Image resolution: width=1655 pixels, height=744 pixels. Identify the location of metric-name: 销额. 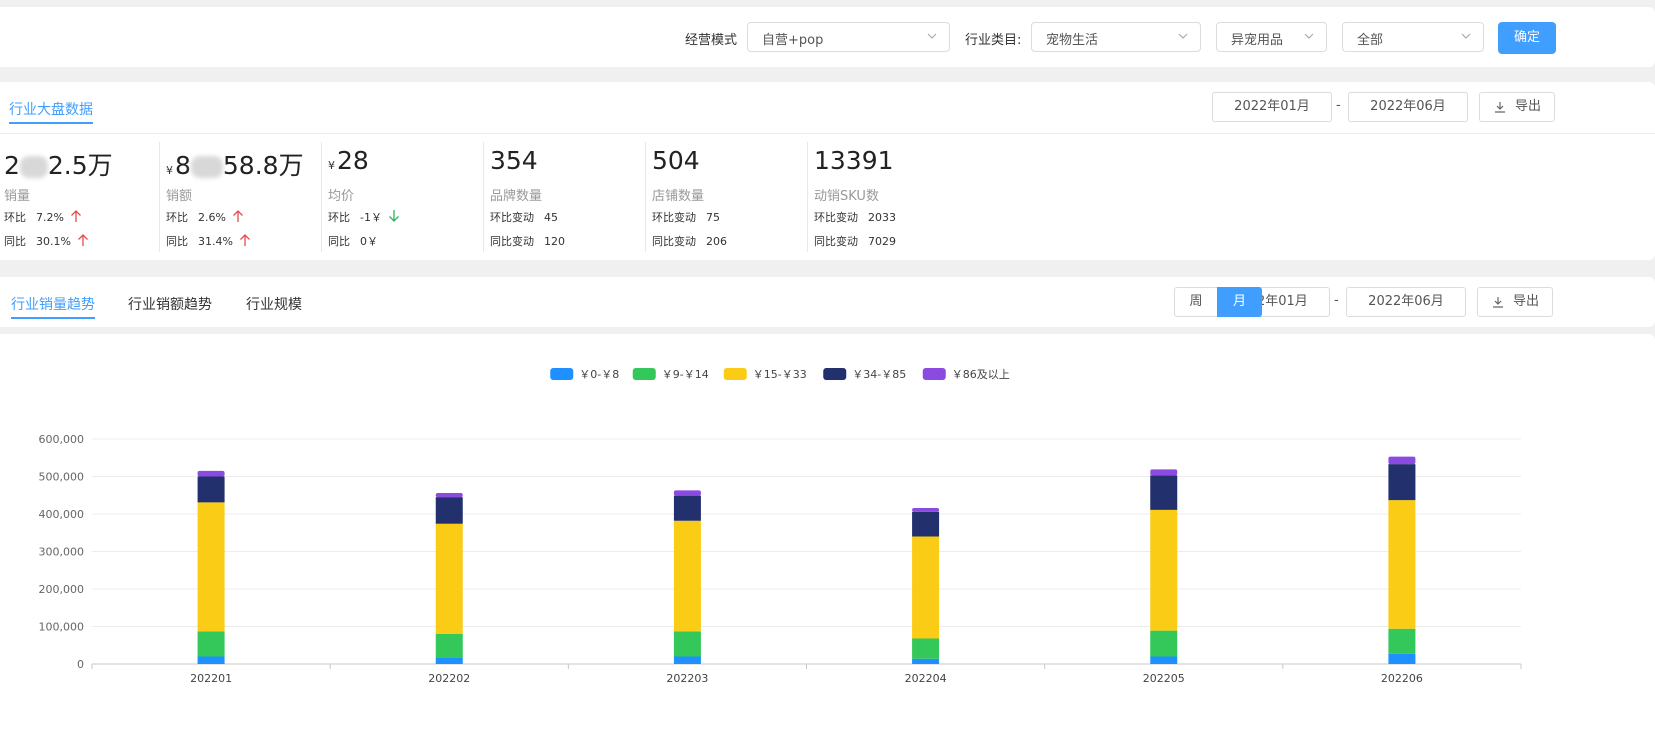
(179, 196).